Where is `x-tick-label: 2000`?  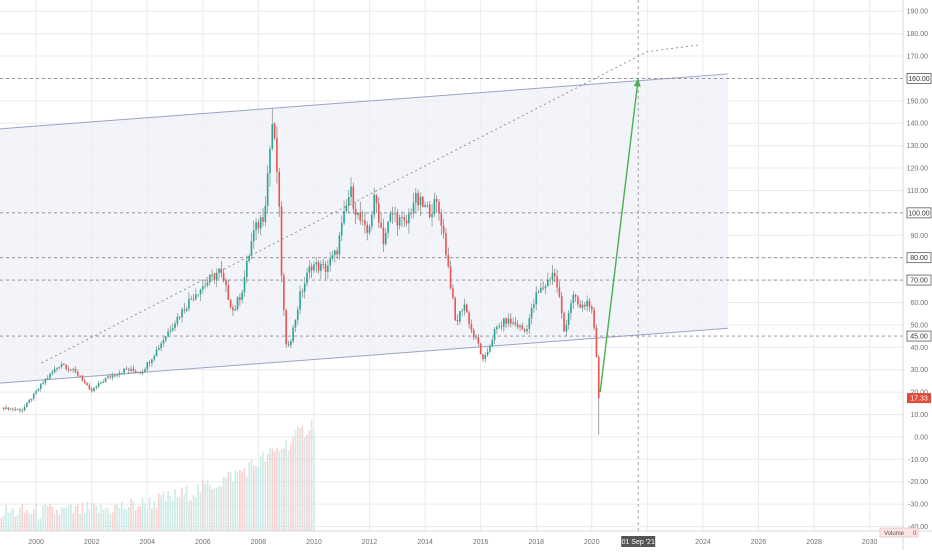 x-tick-label: 2000 is located at coordinates (36, 542).